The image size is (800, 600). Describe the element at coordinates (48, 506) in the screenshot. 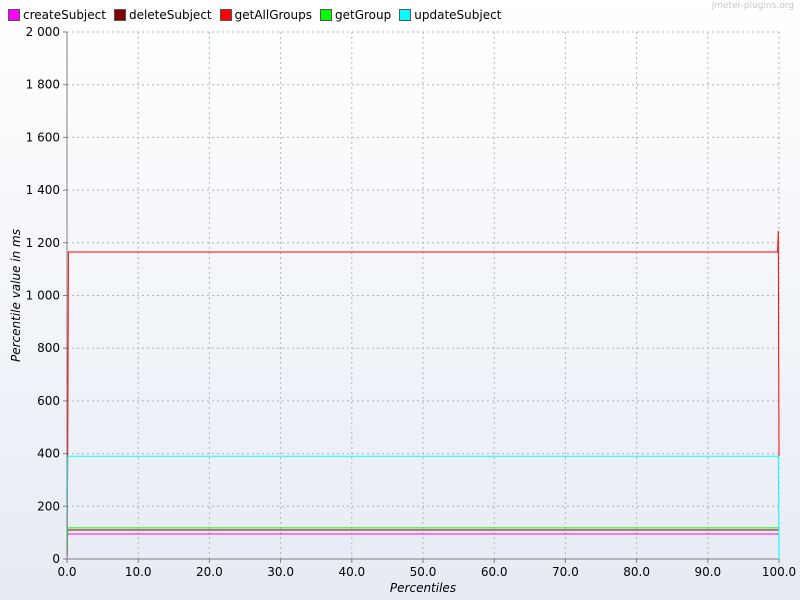

I see `y-tick-label: 200` at that location.